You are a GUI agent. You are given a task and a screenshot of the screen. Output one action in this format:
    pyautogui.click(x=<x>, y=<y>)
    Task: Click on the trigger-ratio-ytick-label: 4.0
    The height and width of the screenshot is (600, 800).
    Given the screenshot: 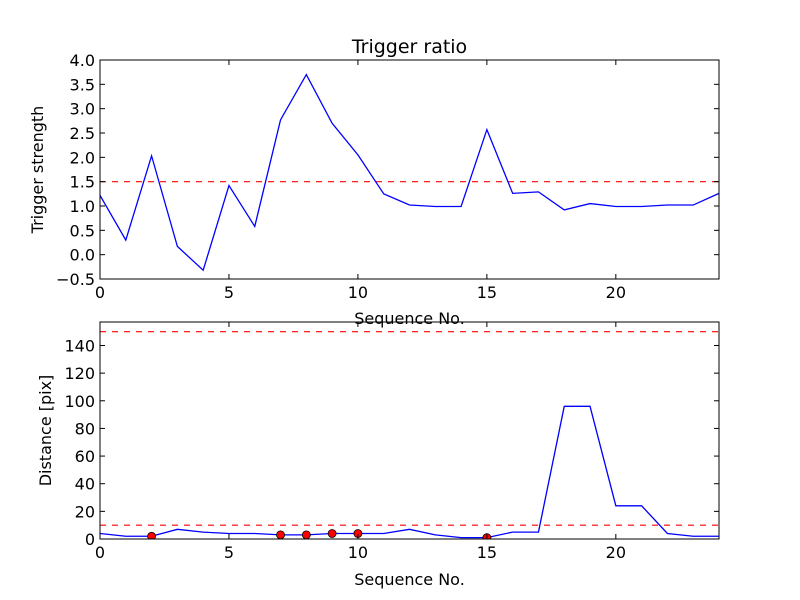 What is the action you would take?
    pyautogui.click(x=82, y=60)
    